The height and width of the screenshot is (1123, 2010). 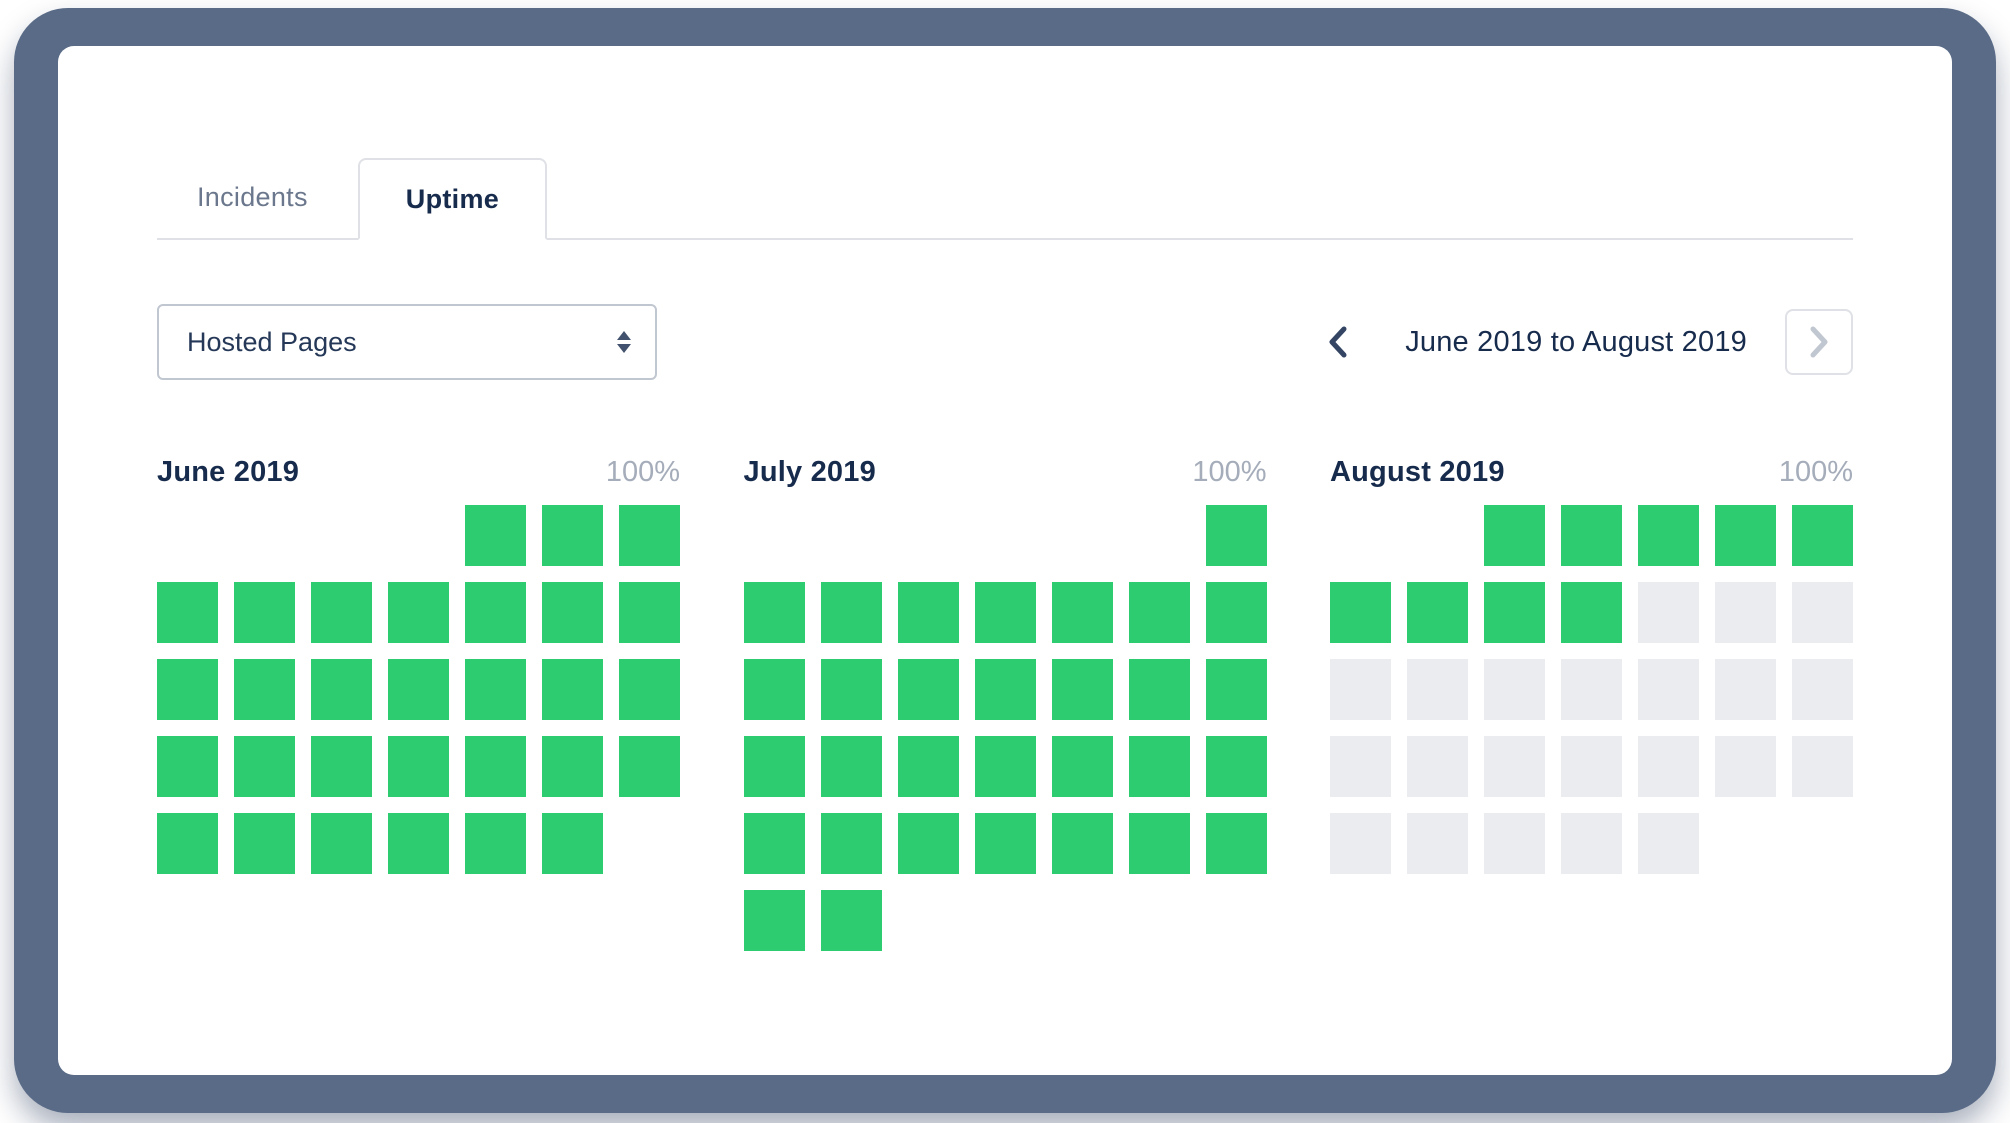 I want to click on tab-uptime: Uptime, so click(x=452, y=199).